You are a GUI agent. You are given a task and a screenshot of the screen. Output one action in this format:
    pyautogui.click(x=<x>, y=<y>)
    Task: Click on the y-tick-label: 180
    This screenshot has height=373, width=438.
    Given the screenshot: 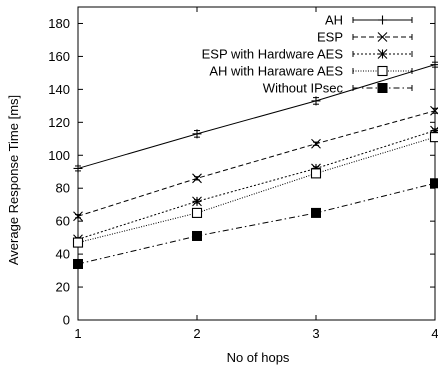 What is the action you would take?
    pyautogui.click(x=59, y=23)
    